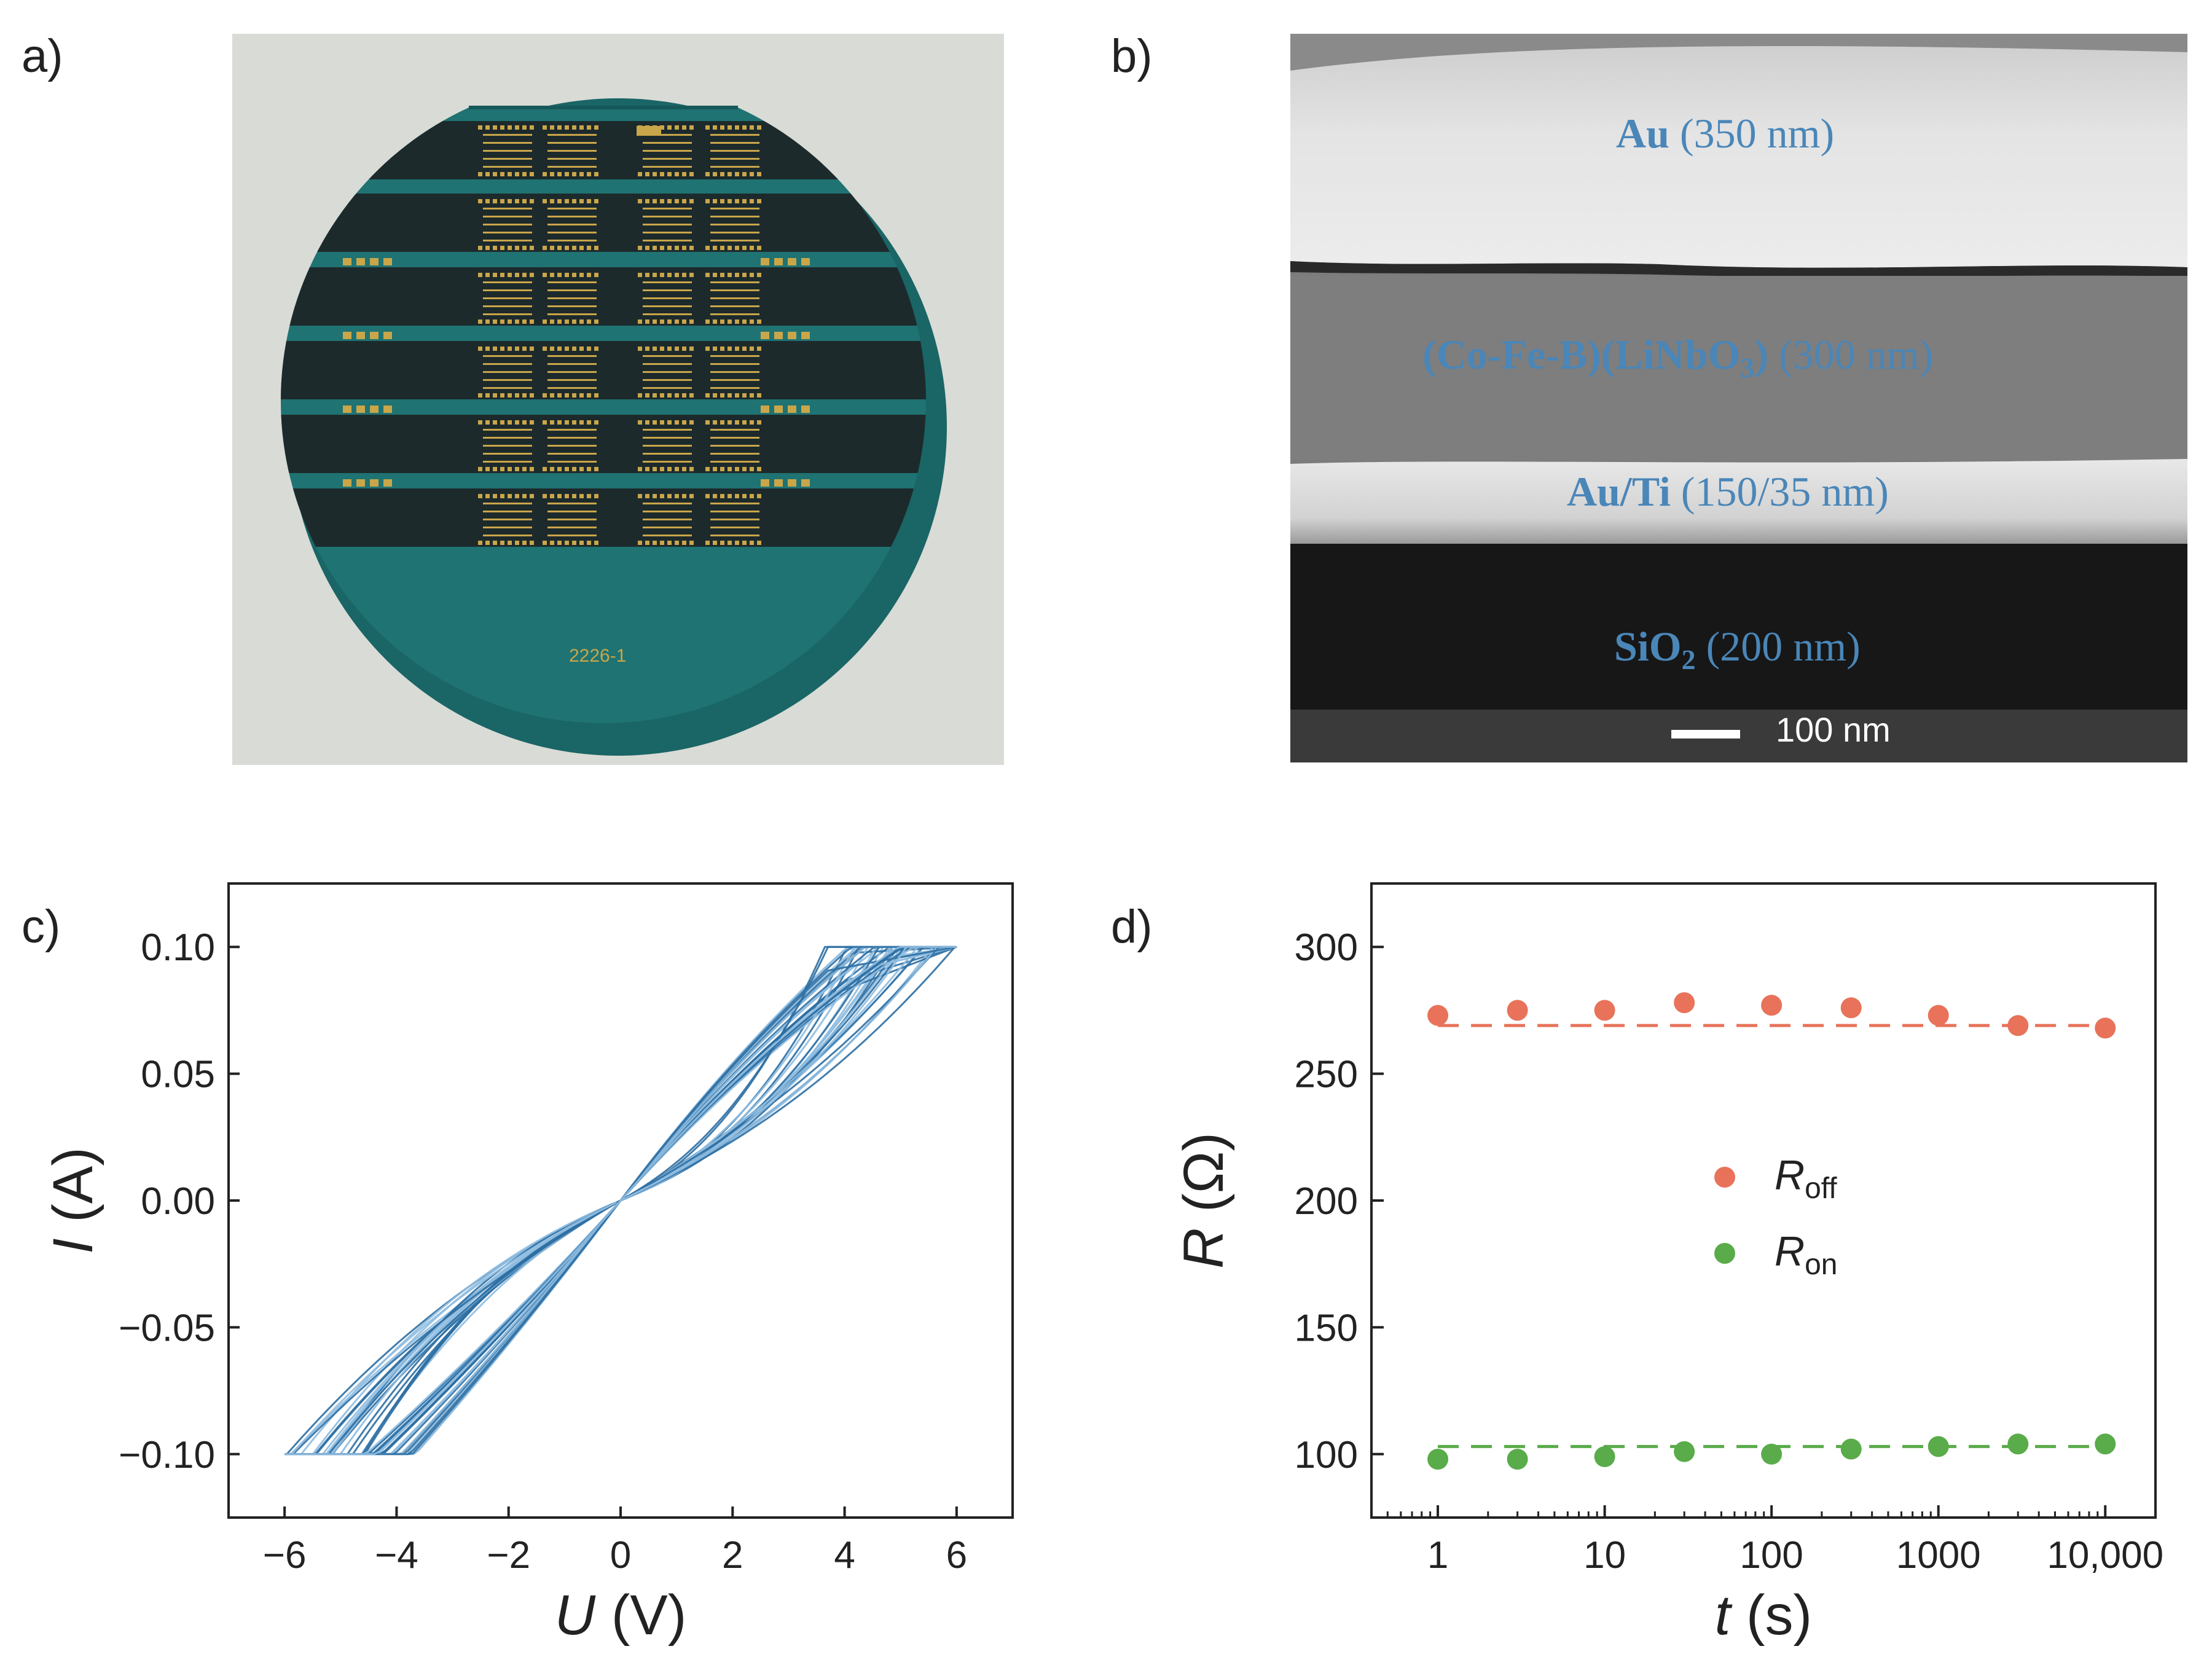  I want to click on sem-label-nanocomposite: (Co-Fe-B)(LiNbO3) (300 nm), so click(1677, 357).